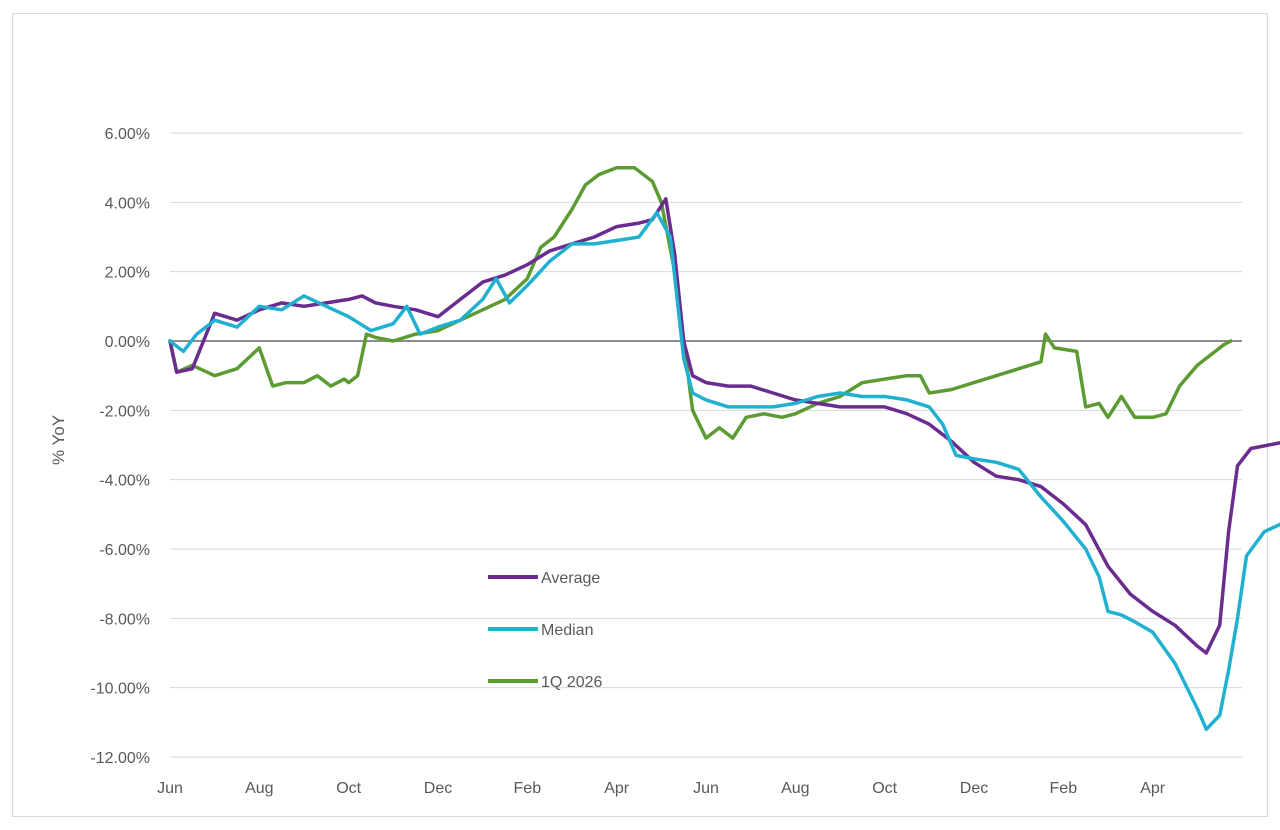 This screenshot has width=1280, height=830. What do you see at coordinates (124, 619) in the screenshot?
I see `y-tick-label: -8.00%` at bounding box center [124, 619].